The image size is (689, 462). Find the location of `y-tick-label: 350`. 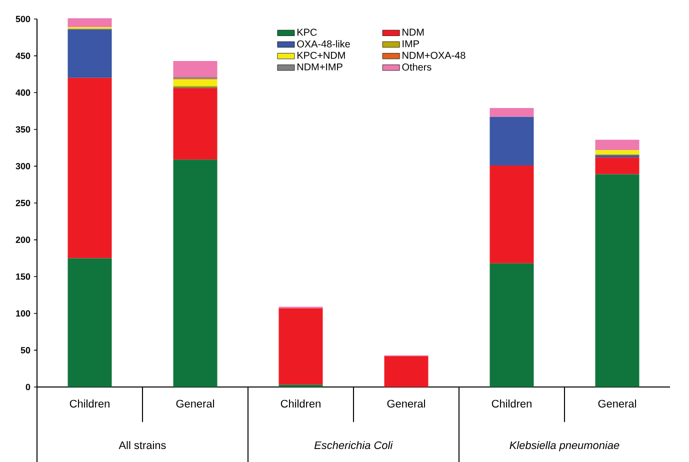

y-tick-label: 350 is located at coordinates (23, 129).